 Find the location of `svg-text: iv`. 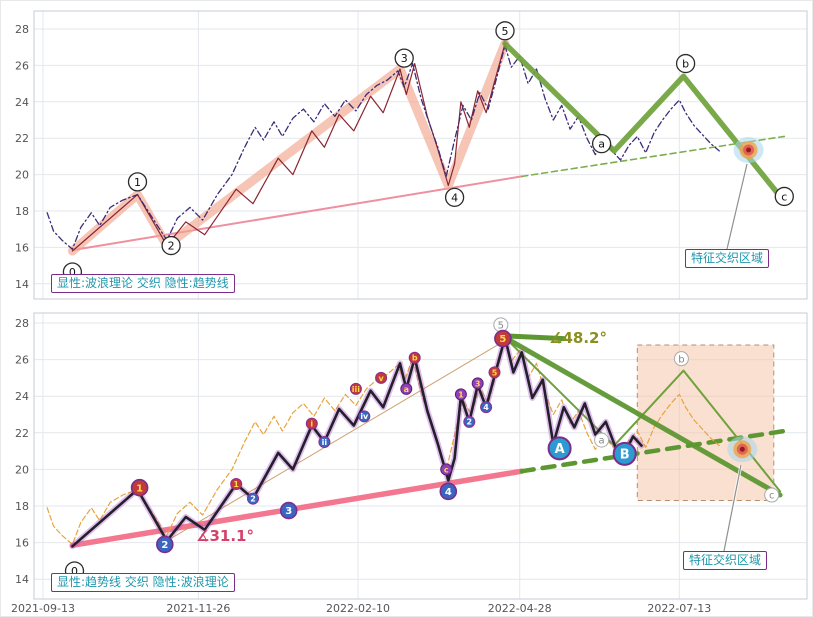

svg-text: iv is located at coordinates (364, 416).